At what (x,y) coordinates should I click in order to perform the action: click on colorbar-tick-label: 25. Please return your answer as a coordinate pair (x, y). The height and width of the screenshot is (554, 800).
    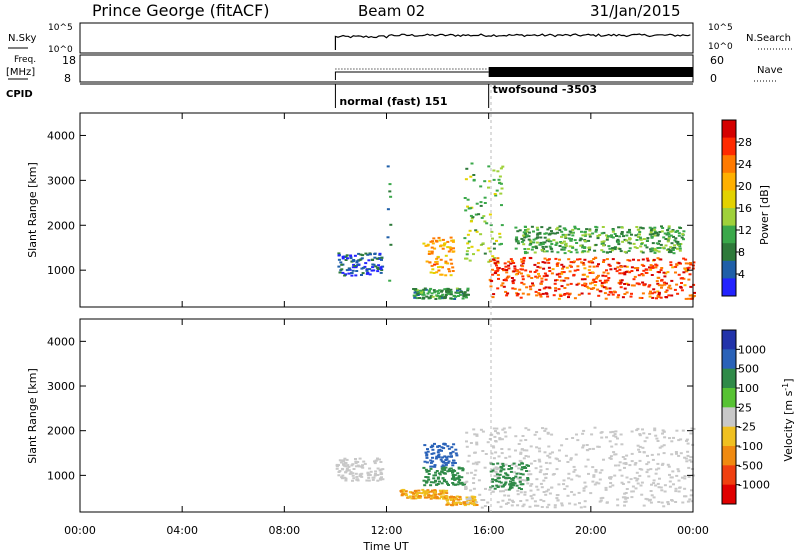
    Looking at the image, I should click on (745, 407).